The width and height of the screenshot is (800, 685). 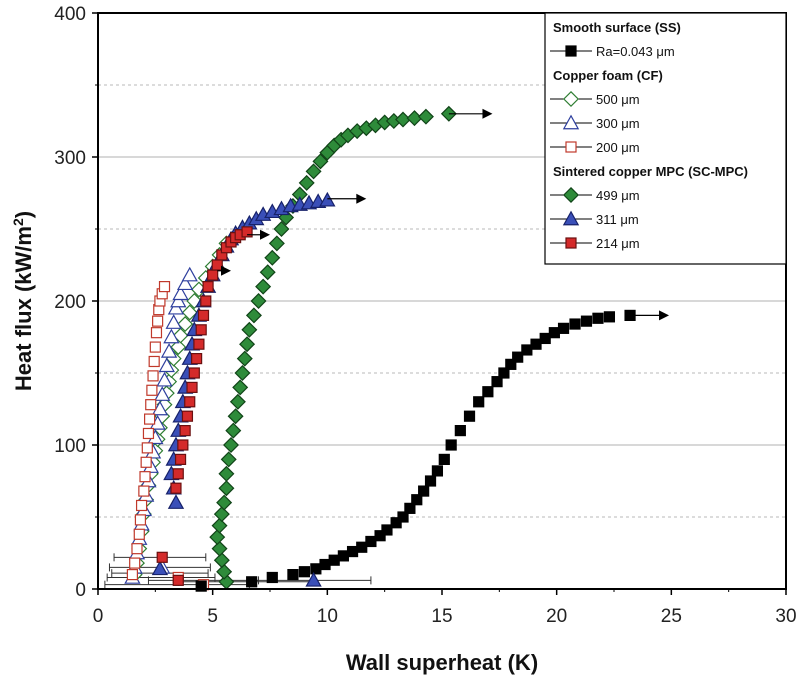 What do you see at coordinates (618, 123) in the screenshot?
I see `legend-label: 300 μm` at bounding box center [618, 123].